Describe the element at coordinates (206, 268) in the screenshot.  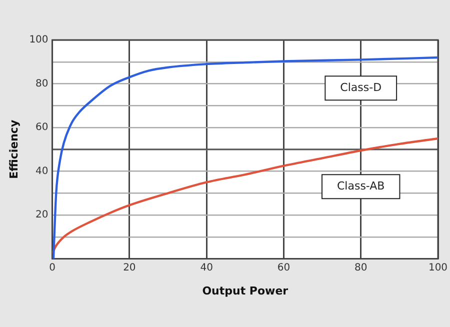
I see `x-tick-label: 40` at that location.